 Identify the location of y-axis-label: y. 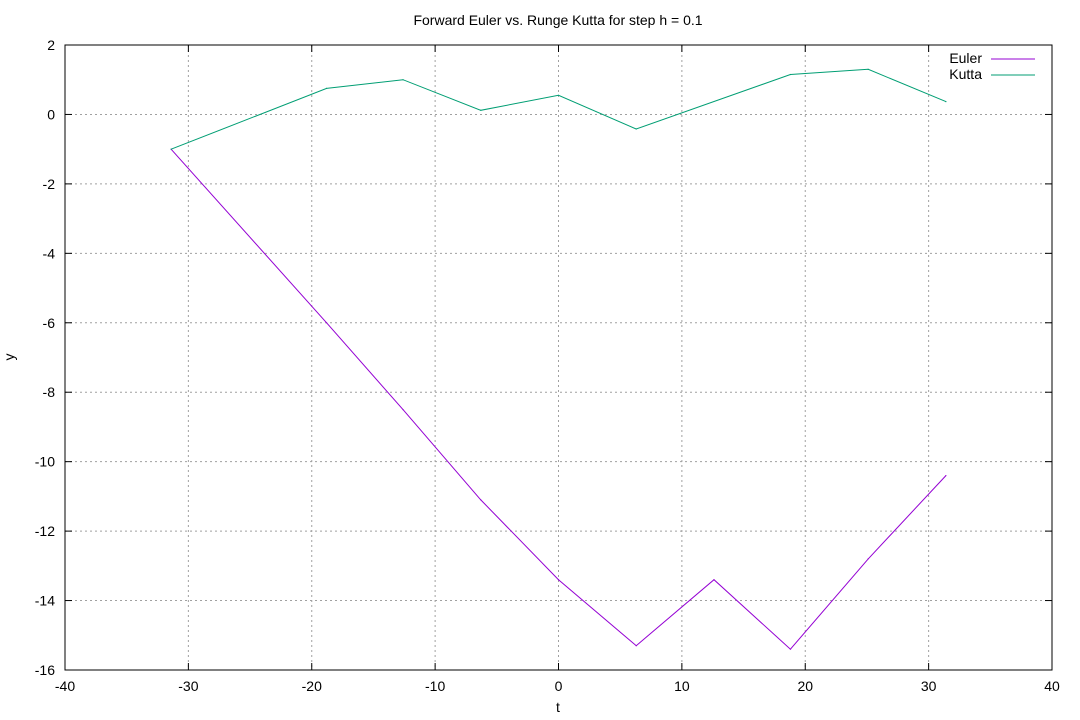
(9, 357).